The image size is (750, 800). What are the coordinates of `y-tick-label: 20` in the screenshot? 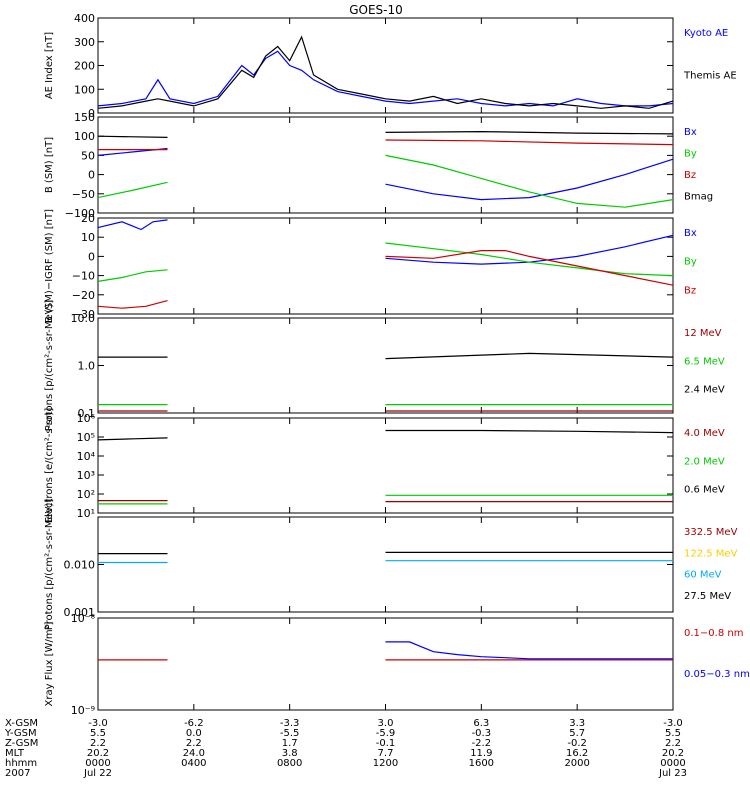 It's located at (88, 218).